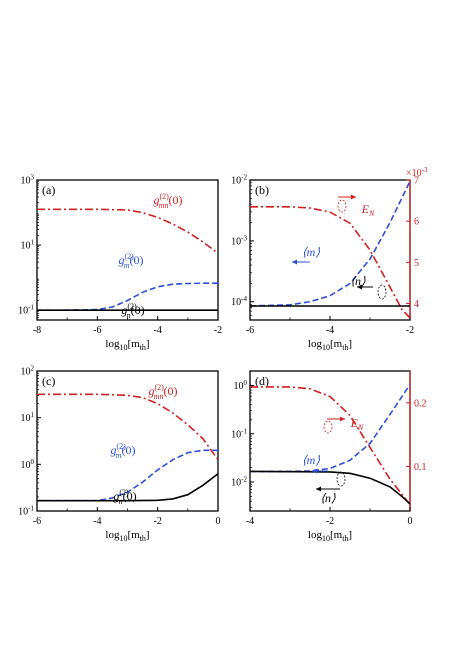  Describe the element at coordinates (262, 190) in the screenshot. I see `panel-tag: (b)` at that location.